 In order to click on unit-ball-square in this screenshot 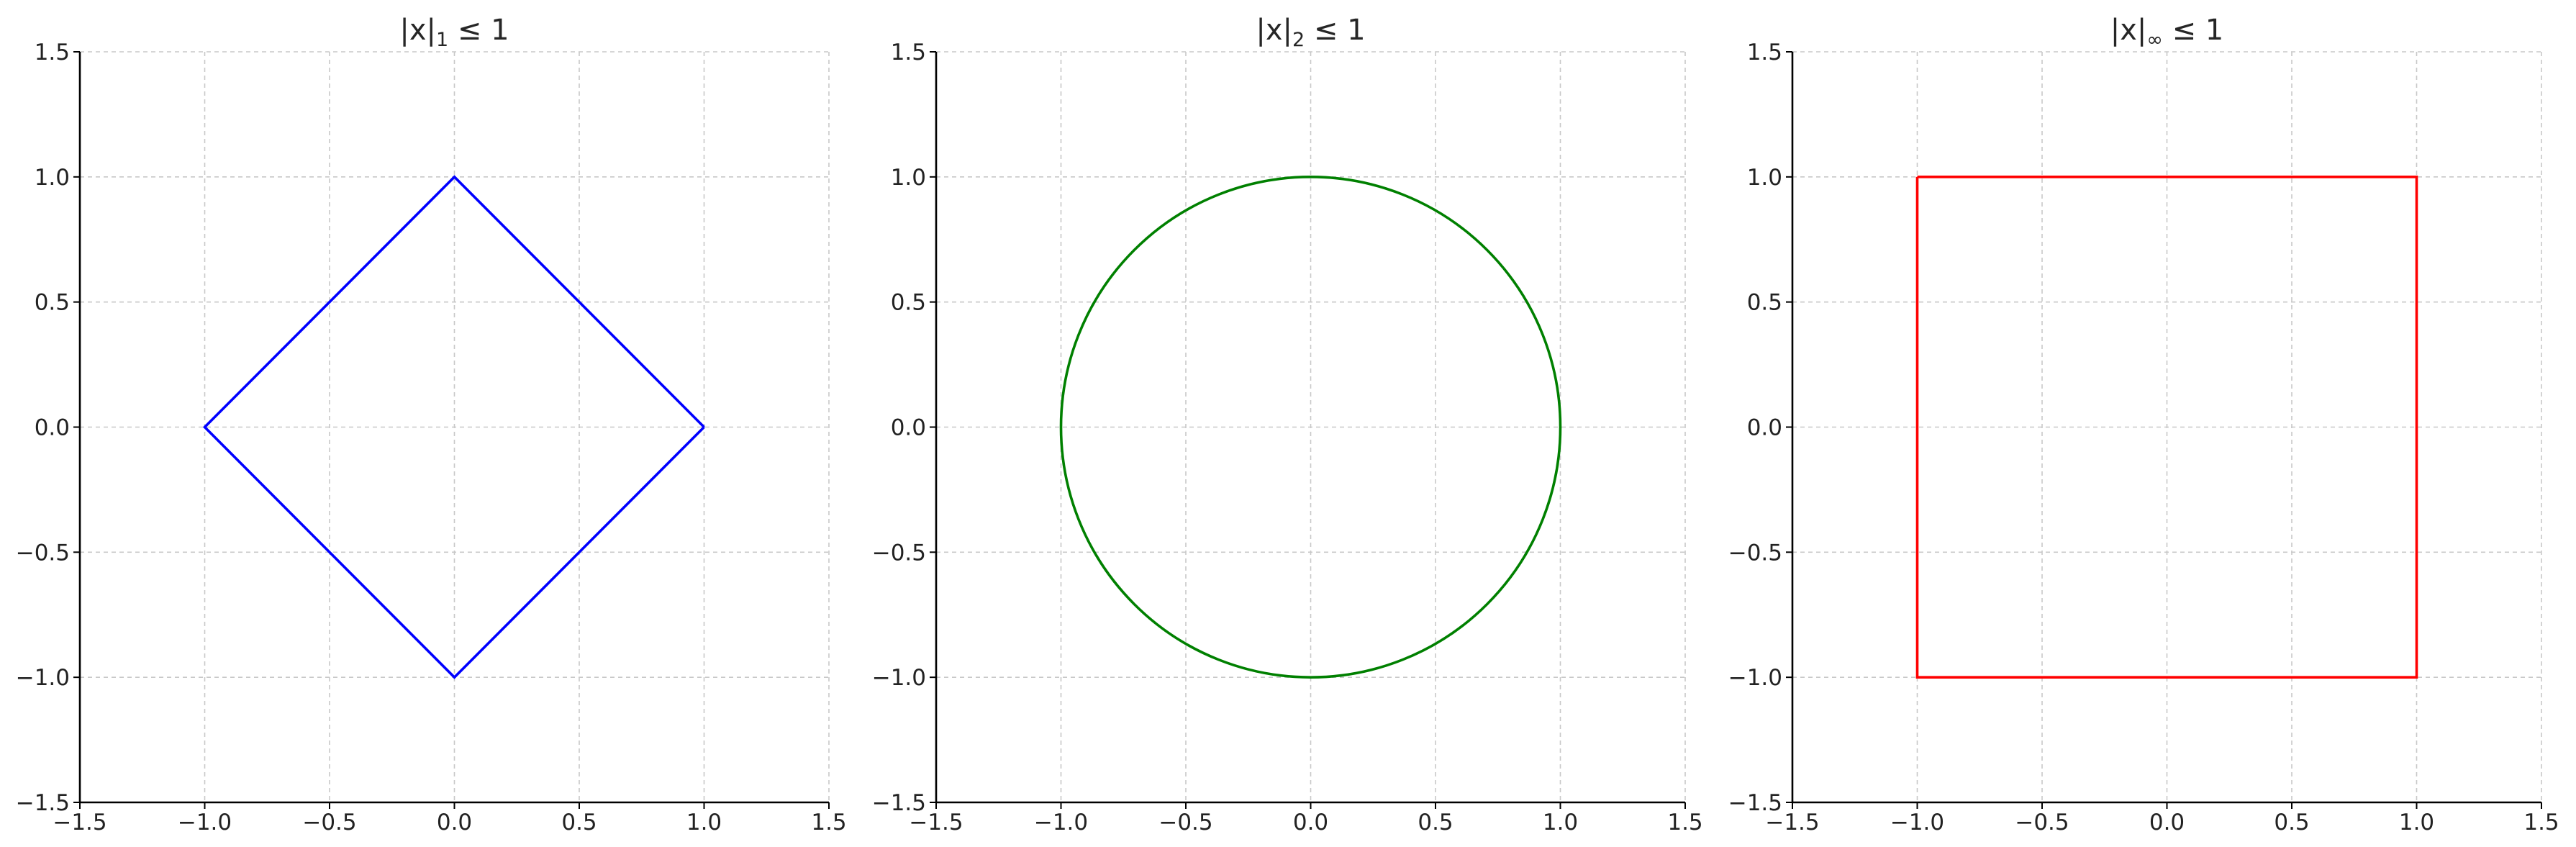, I will do `click(2166, 427)`.